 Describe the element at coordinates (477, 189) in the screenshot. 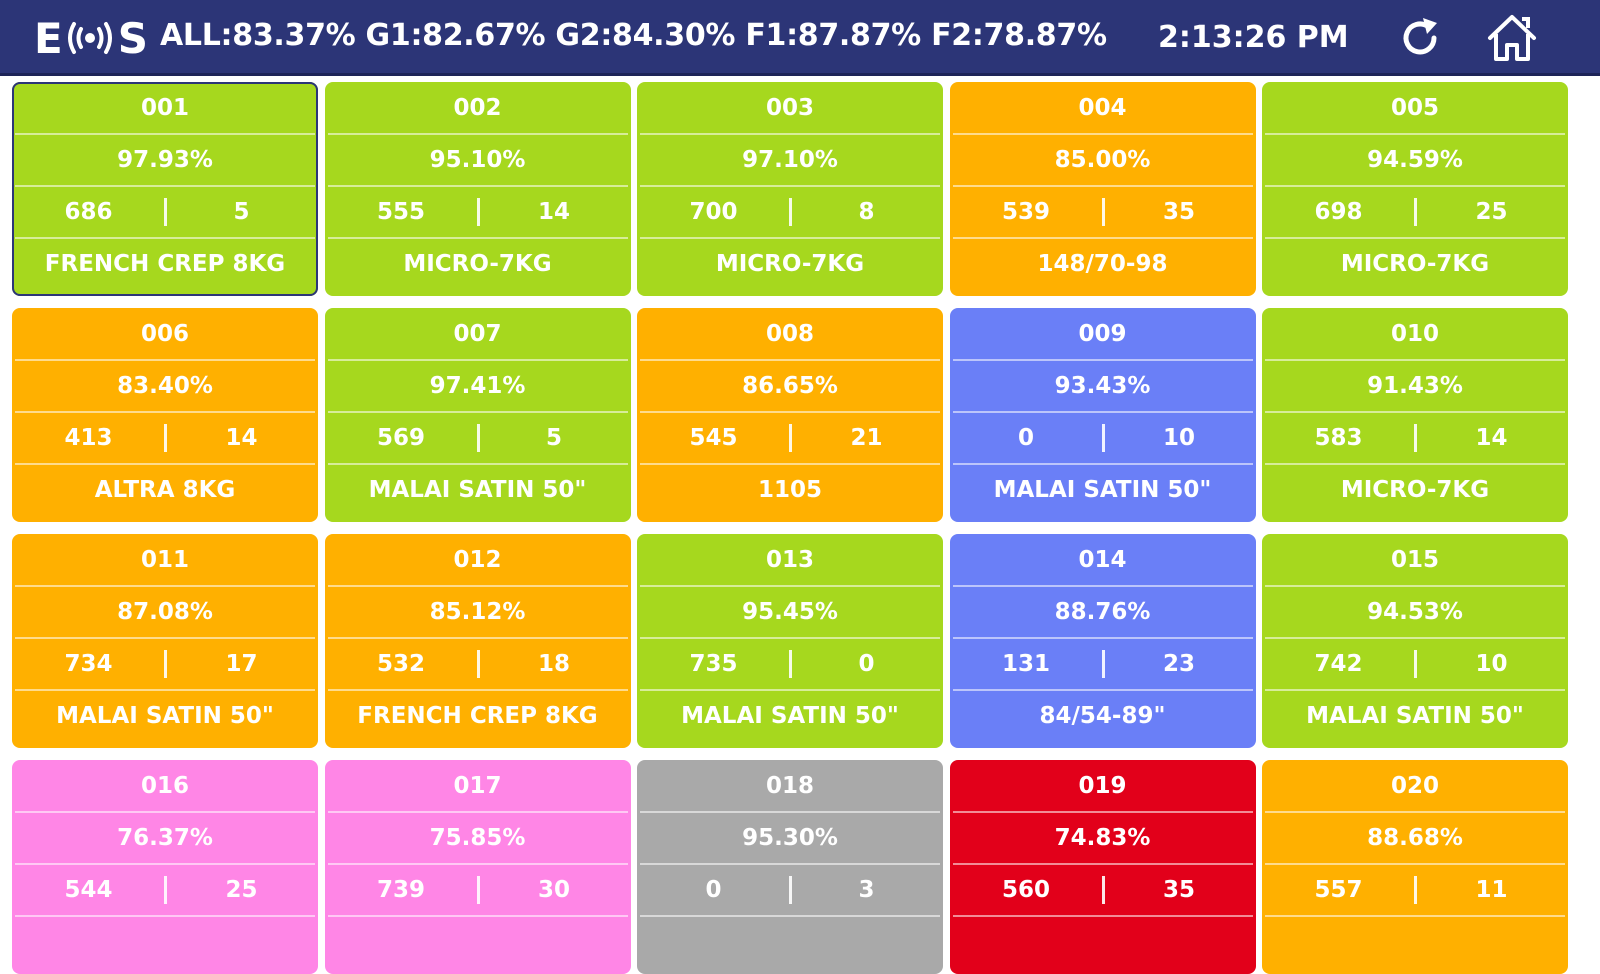

I see `machine-card-002: 002 95.10% 555 14 MICRO-7KG` at that location.